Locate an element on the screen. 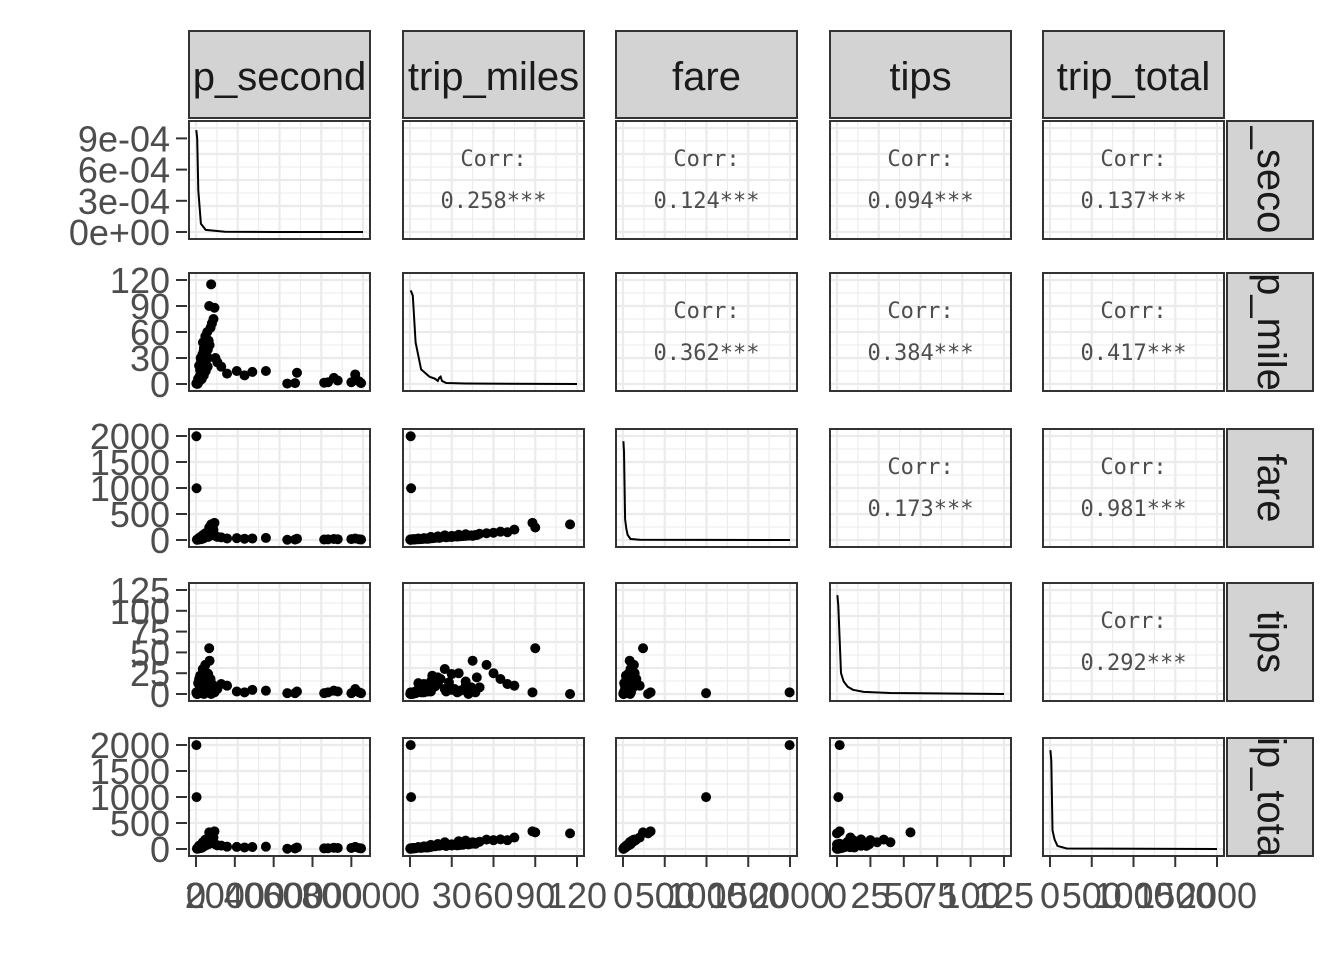 The image size is (1344, 965). x-axis-tick-label: 120 is located at coordinates (577, 895).